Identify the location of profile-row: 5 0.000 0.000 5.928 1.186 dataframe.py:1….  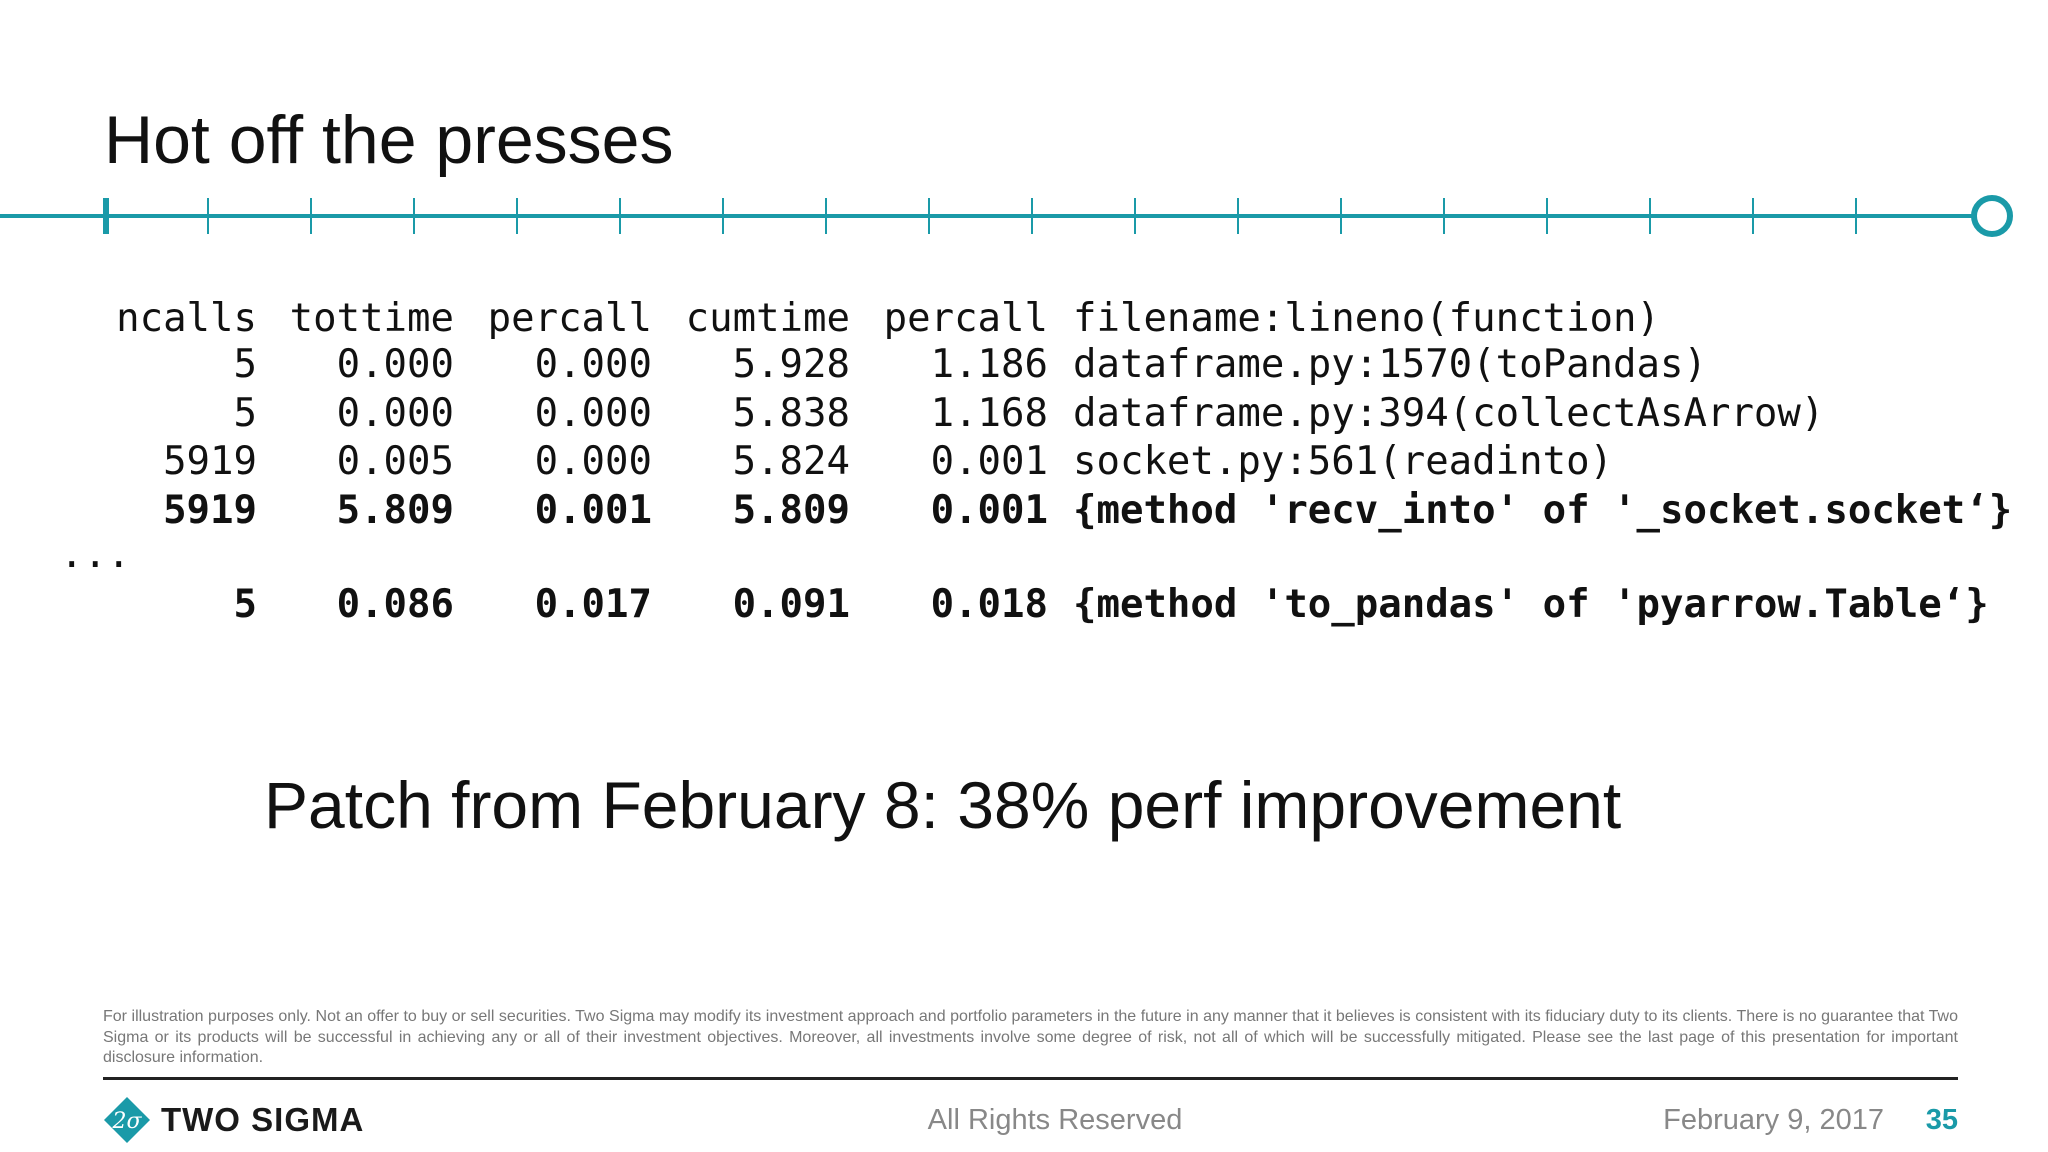
(1040, 365).